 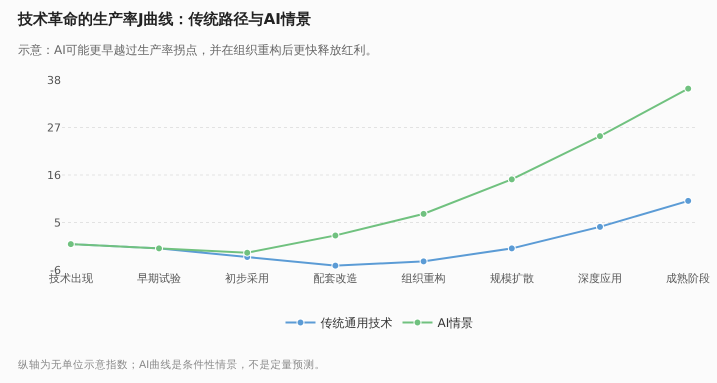 What do you see at coordinates (356, 323) in the screenshot?
I see `legend-label: 传统通用技术` at bounding box center [356, 323].